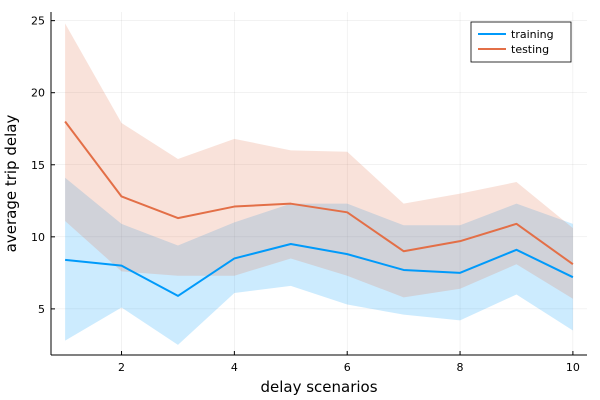  What do you see at coordinates (11, 184) in the screenshot?
I see `y-axis-label: average trip delay` at bounding box center [11, 184].